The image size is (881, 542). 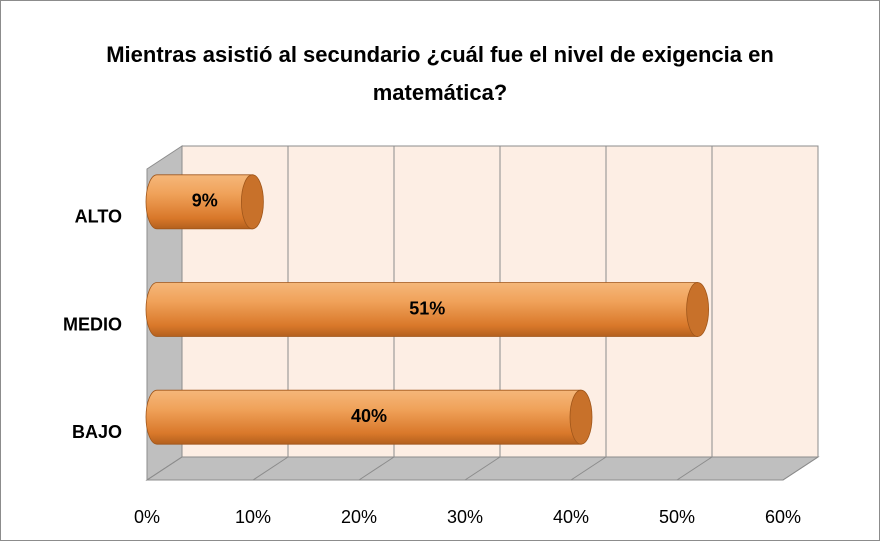 I want to click on x-tick-label: 20%, so click(x=359, y=517).